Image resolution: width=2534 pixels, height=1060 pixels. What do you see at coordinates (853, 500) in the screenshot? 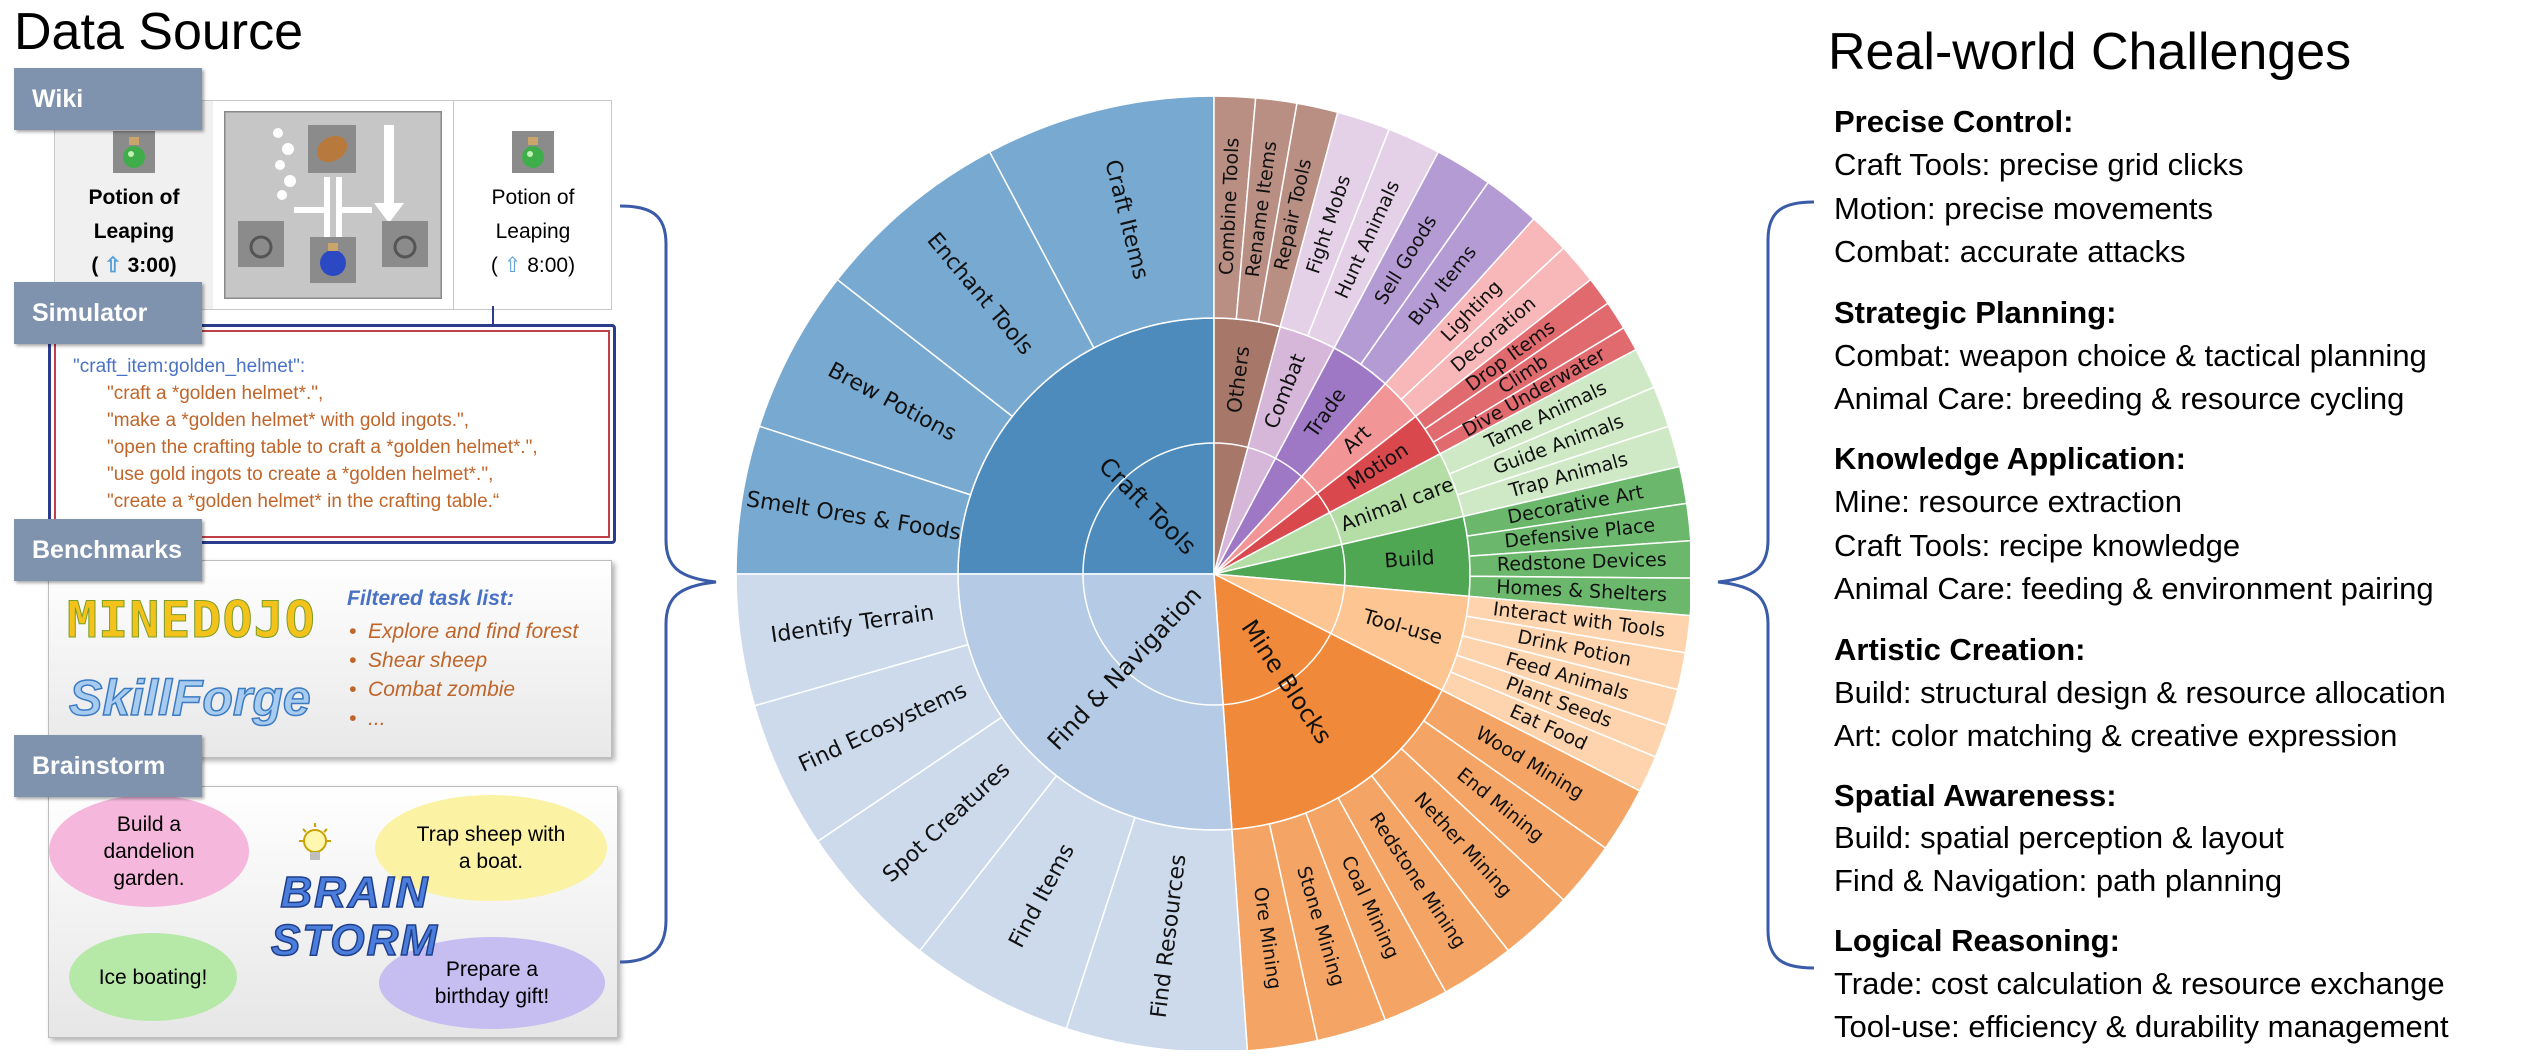
I see `outer-segment-smelt-ores-and-foods` at bounding box center [853, 500].